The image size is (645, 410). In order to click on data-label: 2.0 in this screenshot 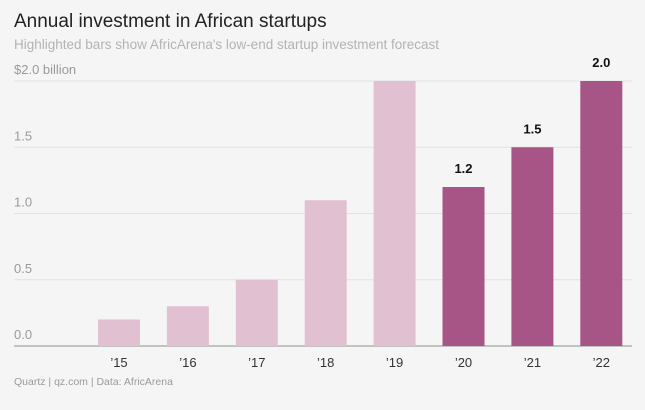, I will do `click(601, 62)`.